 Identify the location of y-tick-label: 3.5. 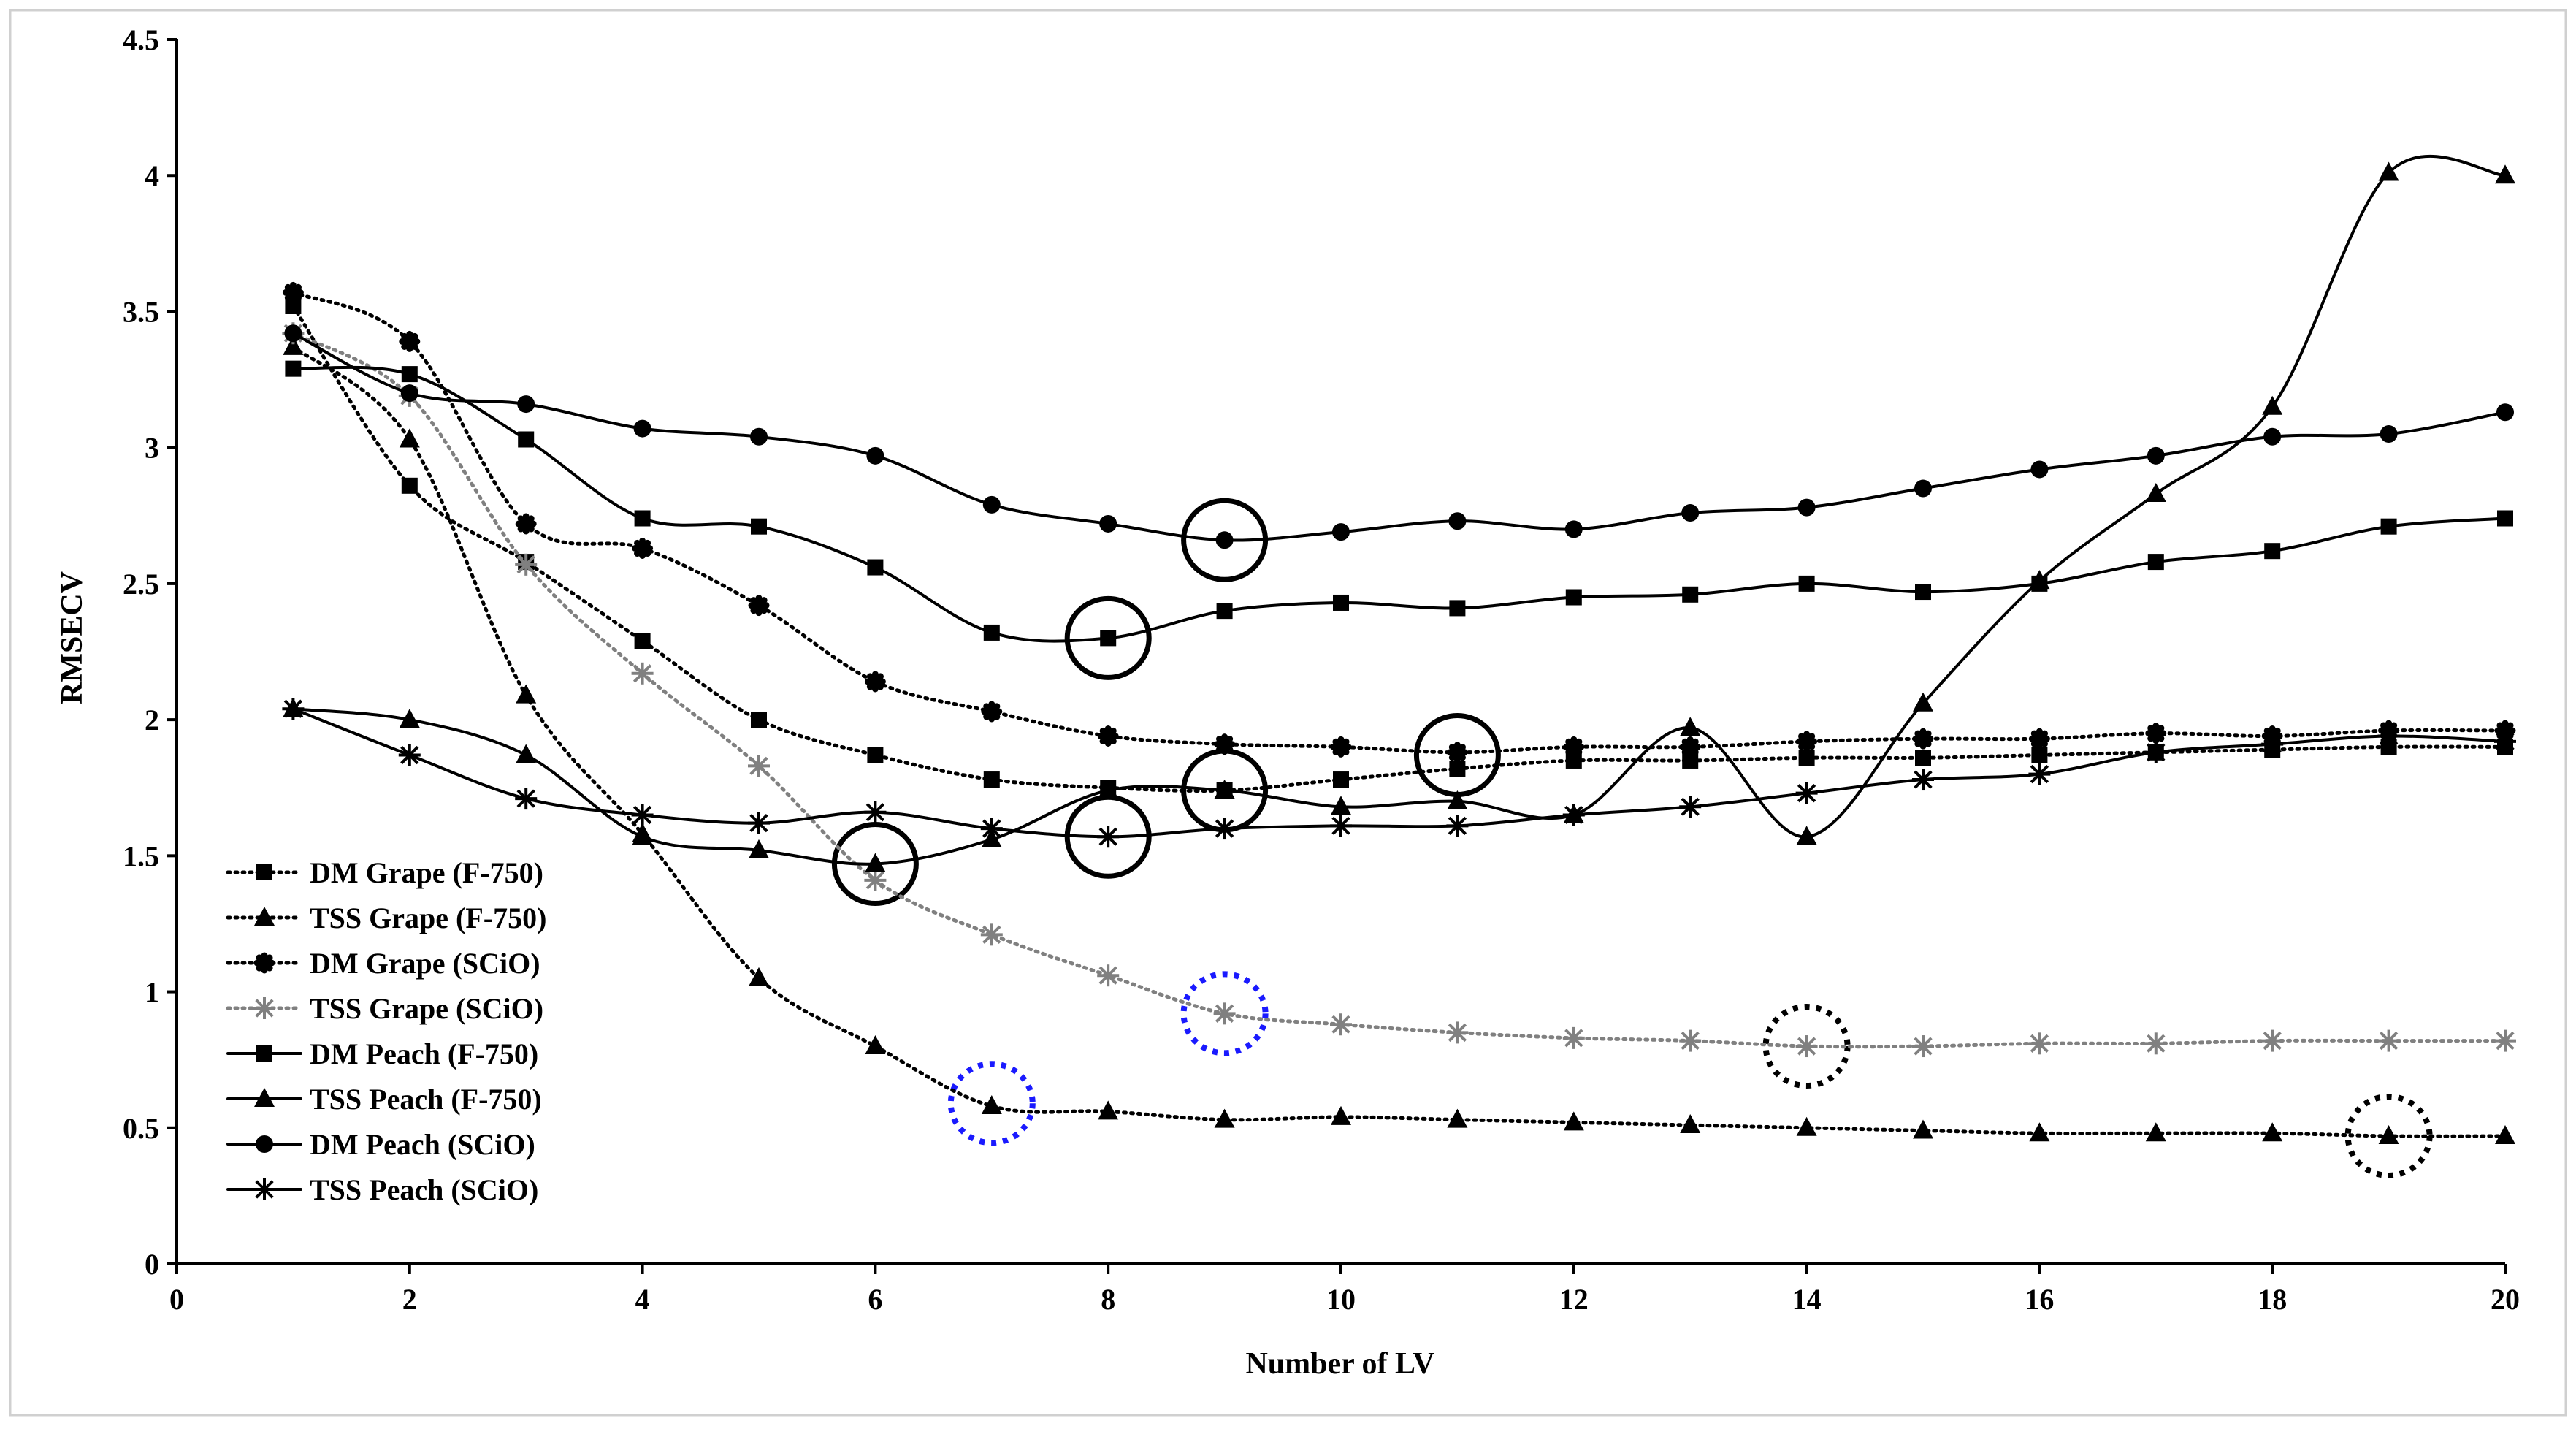
(141, 311).